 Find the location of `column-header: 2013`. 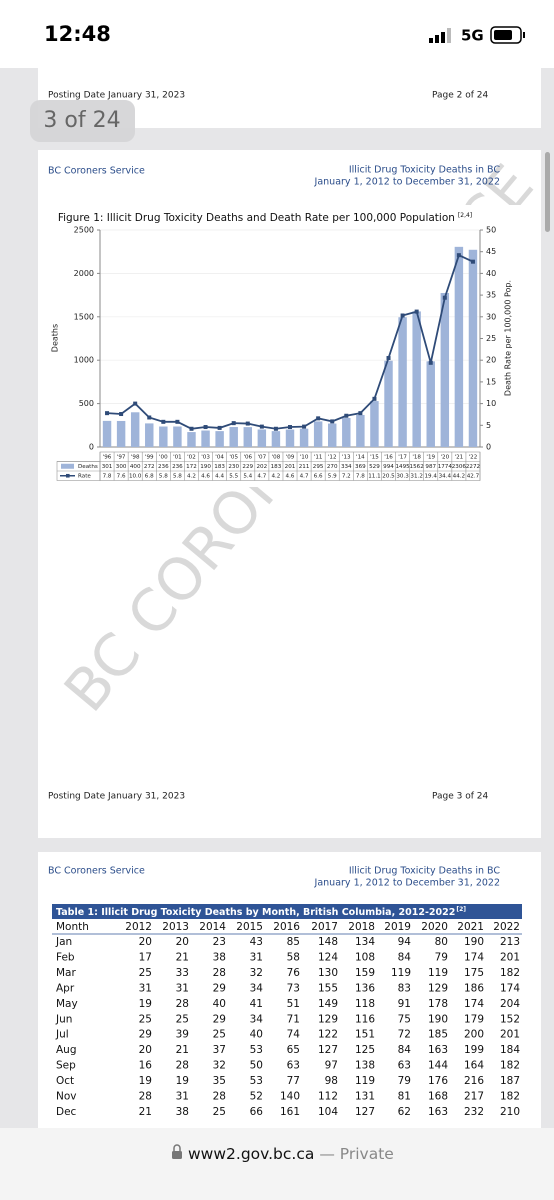

column-header: 2013 is located at coordinates (175, 927).